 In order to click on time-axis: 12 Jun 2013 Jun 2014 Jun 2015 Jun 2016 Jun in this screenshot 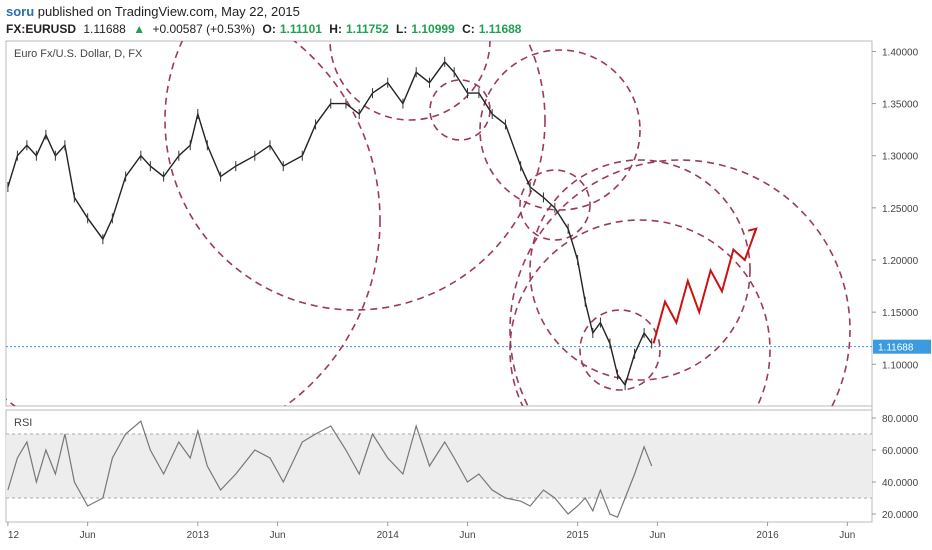, I will do `click(431, 531)`.